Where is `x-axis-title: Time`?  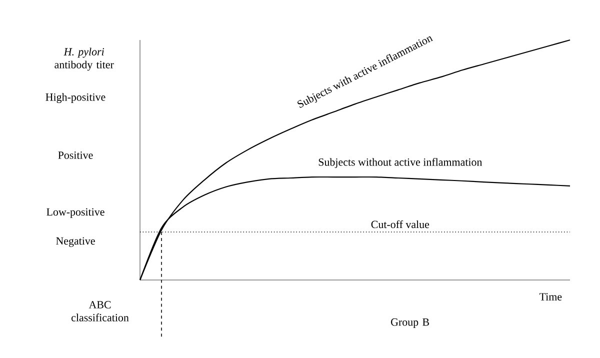
x-axis-title: Time is located at coordinates (550, 296).